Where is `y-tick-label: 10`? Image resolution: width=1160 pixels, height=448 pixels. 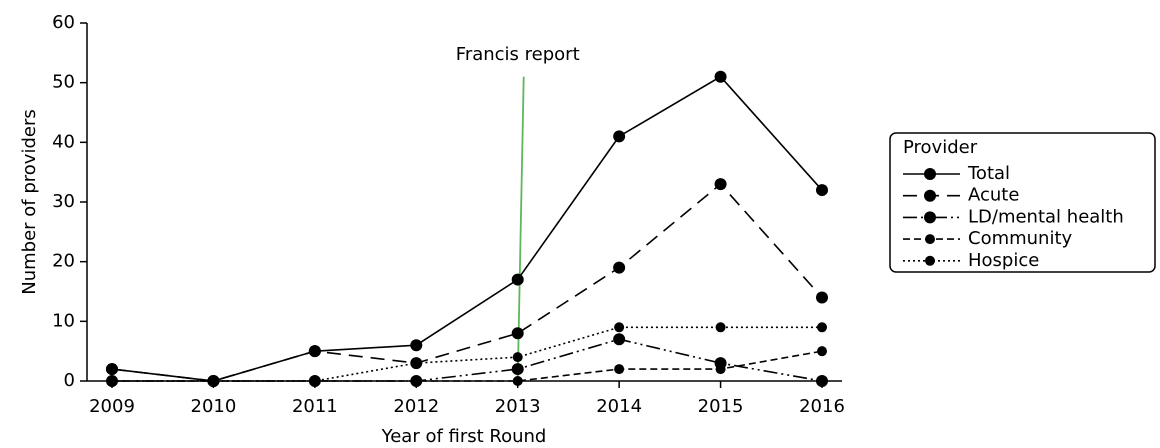
y-tick-label: 10 is located at coordinates (63, 320).